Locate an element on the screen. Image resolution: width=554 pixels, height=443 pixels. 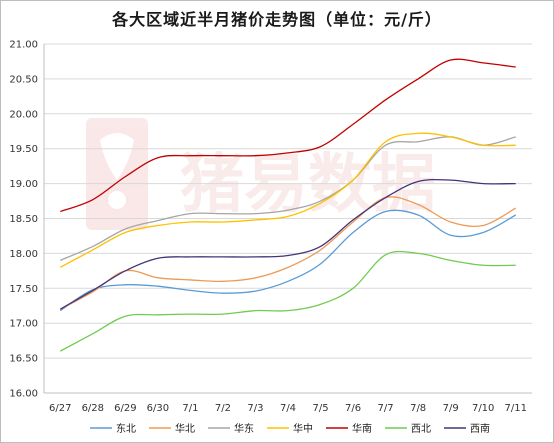
y-tick-label: 20.50 is located at coordinates (23, 79).